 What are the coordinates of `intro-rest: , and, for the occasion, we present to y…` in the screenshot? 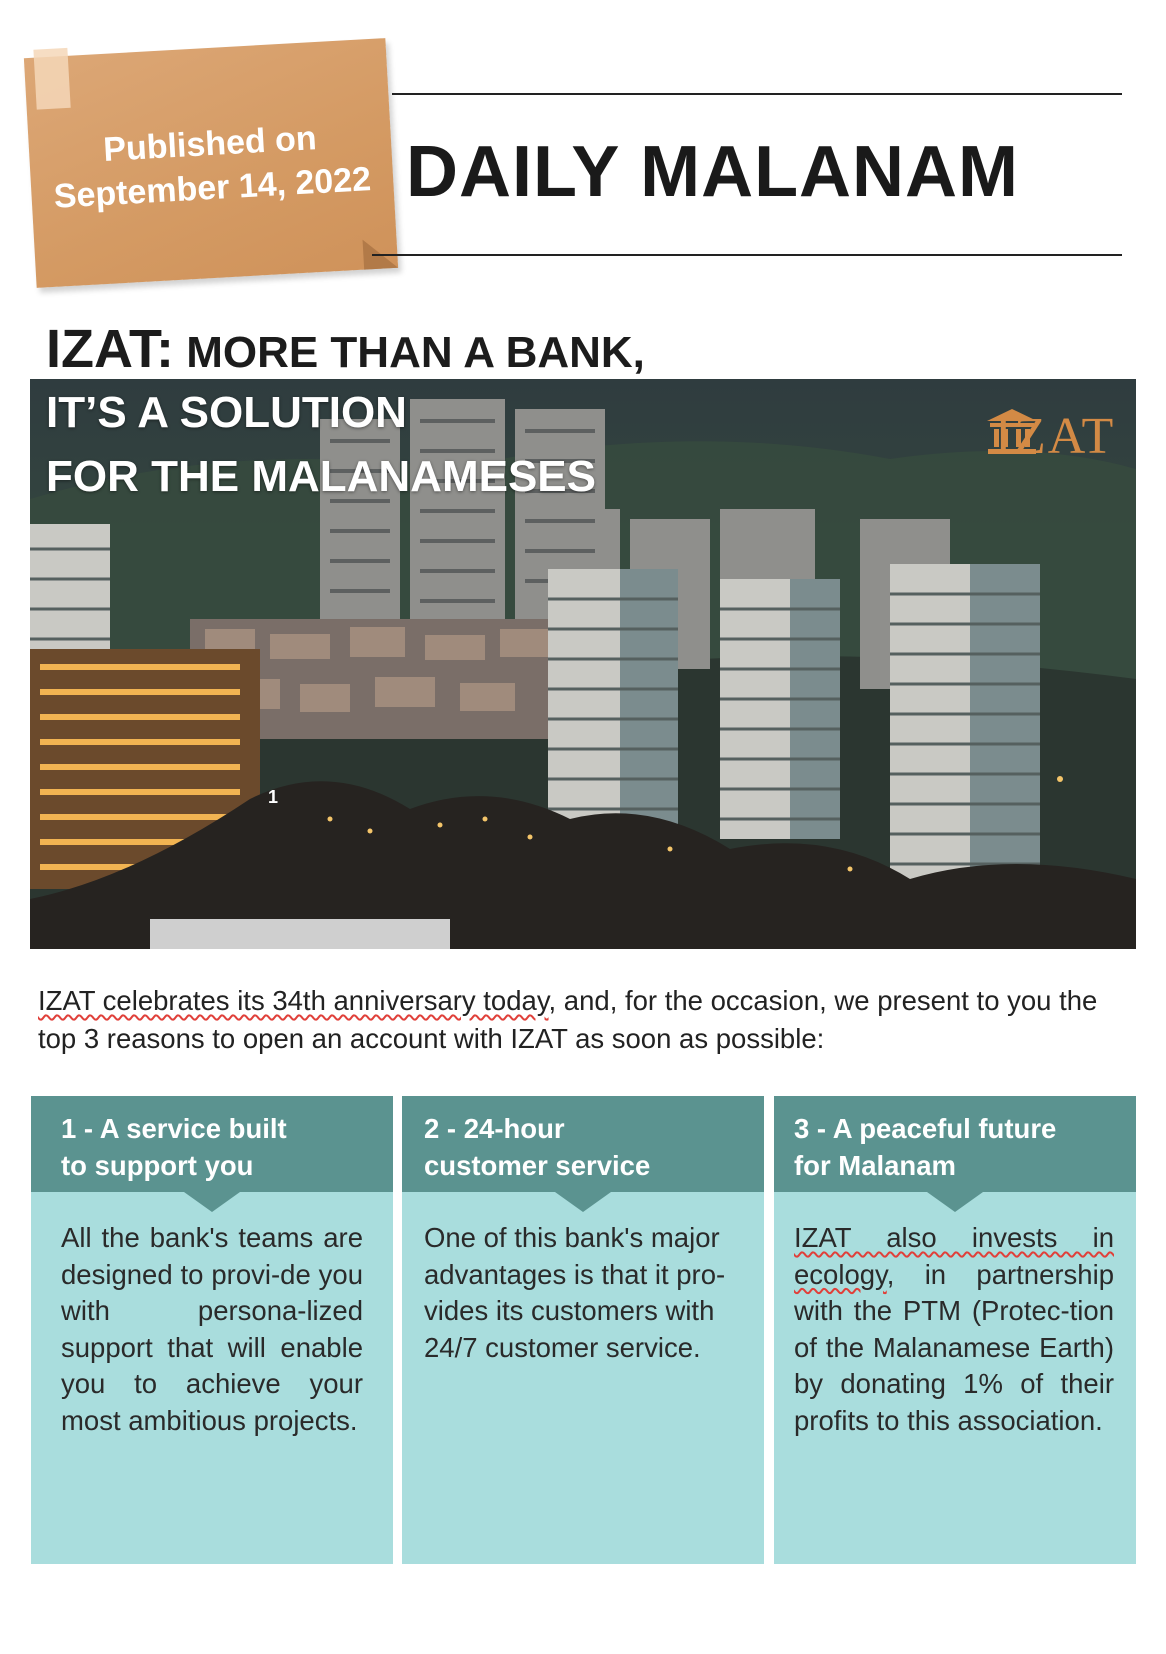 It's located at (568, 1019).